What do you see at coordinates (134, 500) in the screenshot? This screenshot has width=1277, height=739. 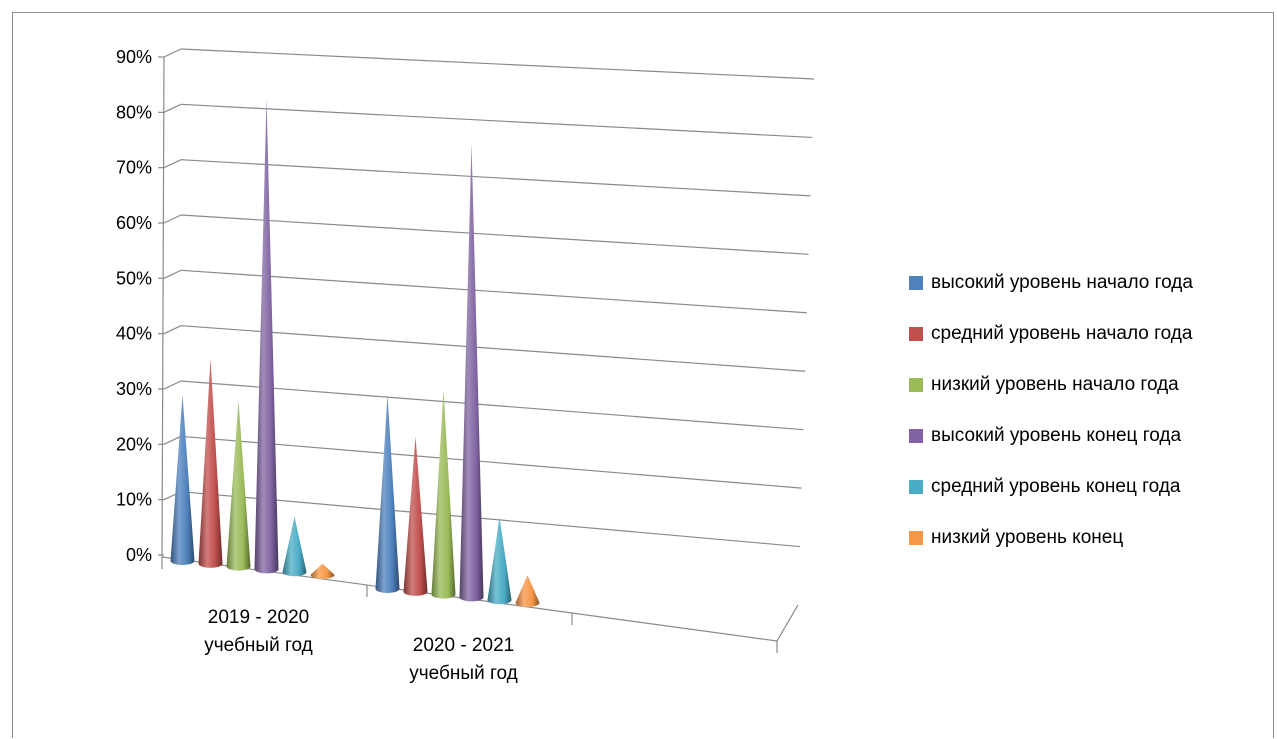 I see `y-tick-label: 10%` at bounding box center [134, 500].